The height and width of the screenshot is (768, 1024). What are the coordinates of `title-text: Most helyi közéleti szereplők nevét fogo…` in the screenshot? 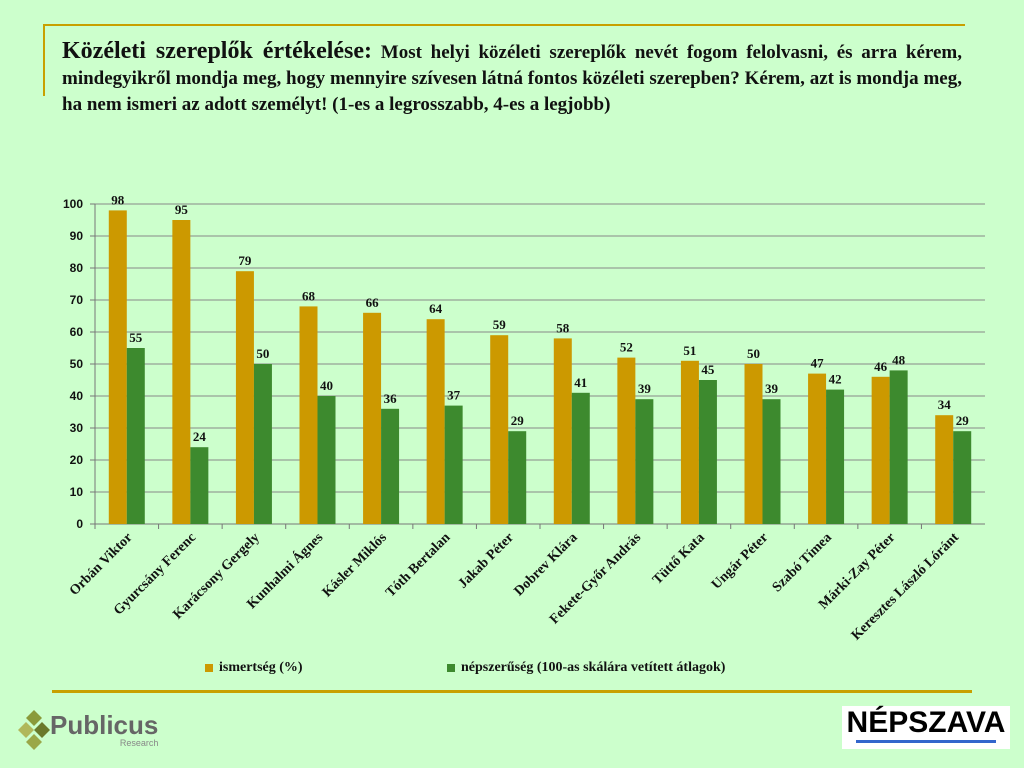 It's located at (512, 78).